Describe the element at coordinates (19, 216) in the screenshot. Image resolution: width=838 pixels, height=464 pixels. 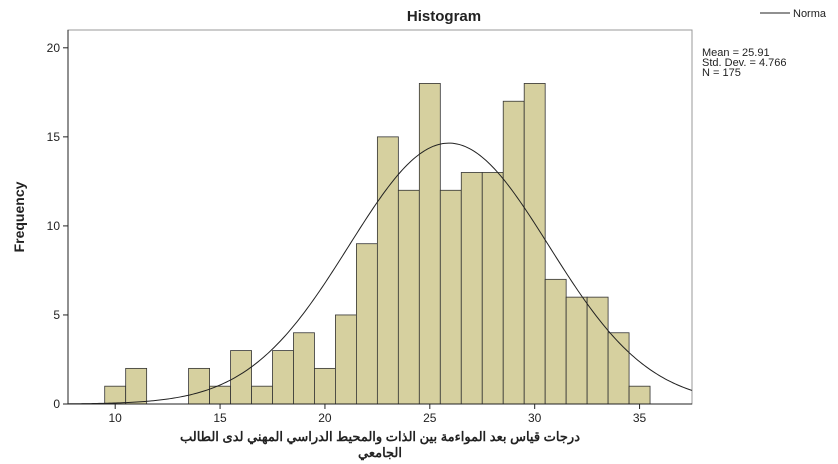
I see `y-axis-label: Frequency` at that location.